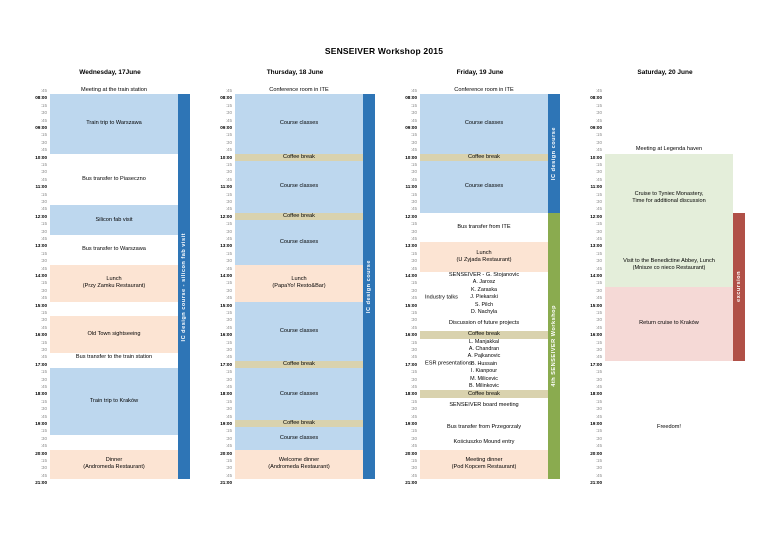 The width and height of the screenshot is (768, 543). What do you see at coordinates (554, 153) in the screenshot?
I see `track-bar-ic-design-course: IC design course` at bounding box center [554, 153].